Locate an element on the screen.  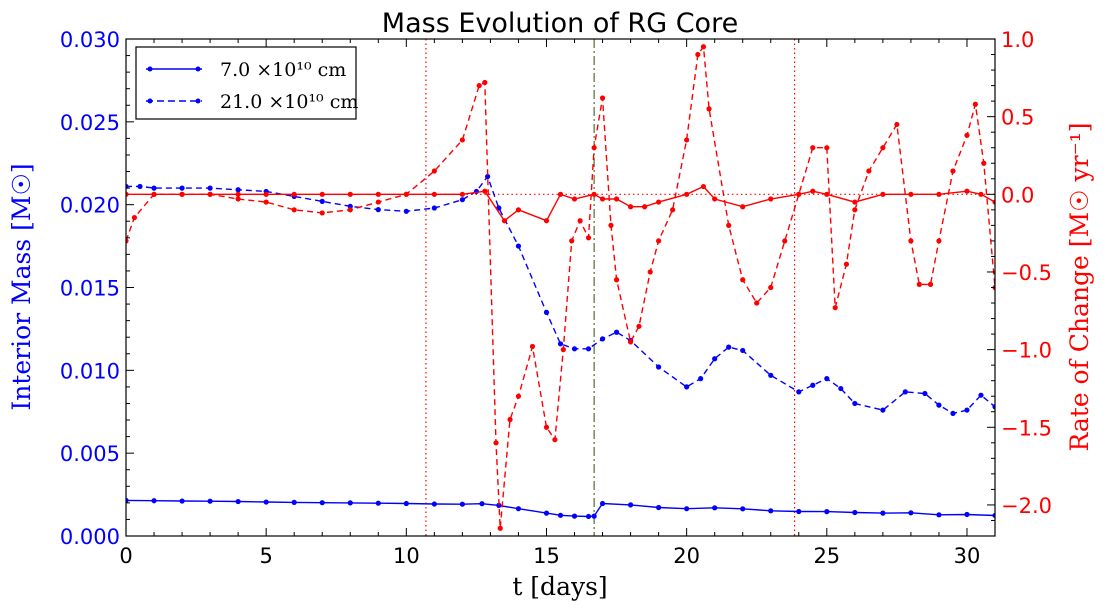
x-tick-labels: 0 5 10 15 20 25 30 is located at coordinates (549, 556).